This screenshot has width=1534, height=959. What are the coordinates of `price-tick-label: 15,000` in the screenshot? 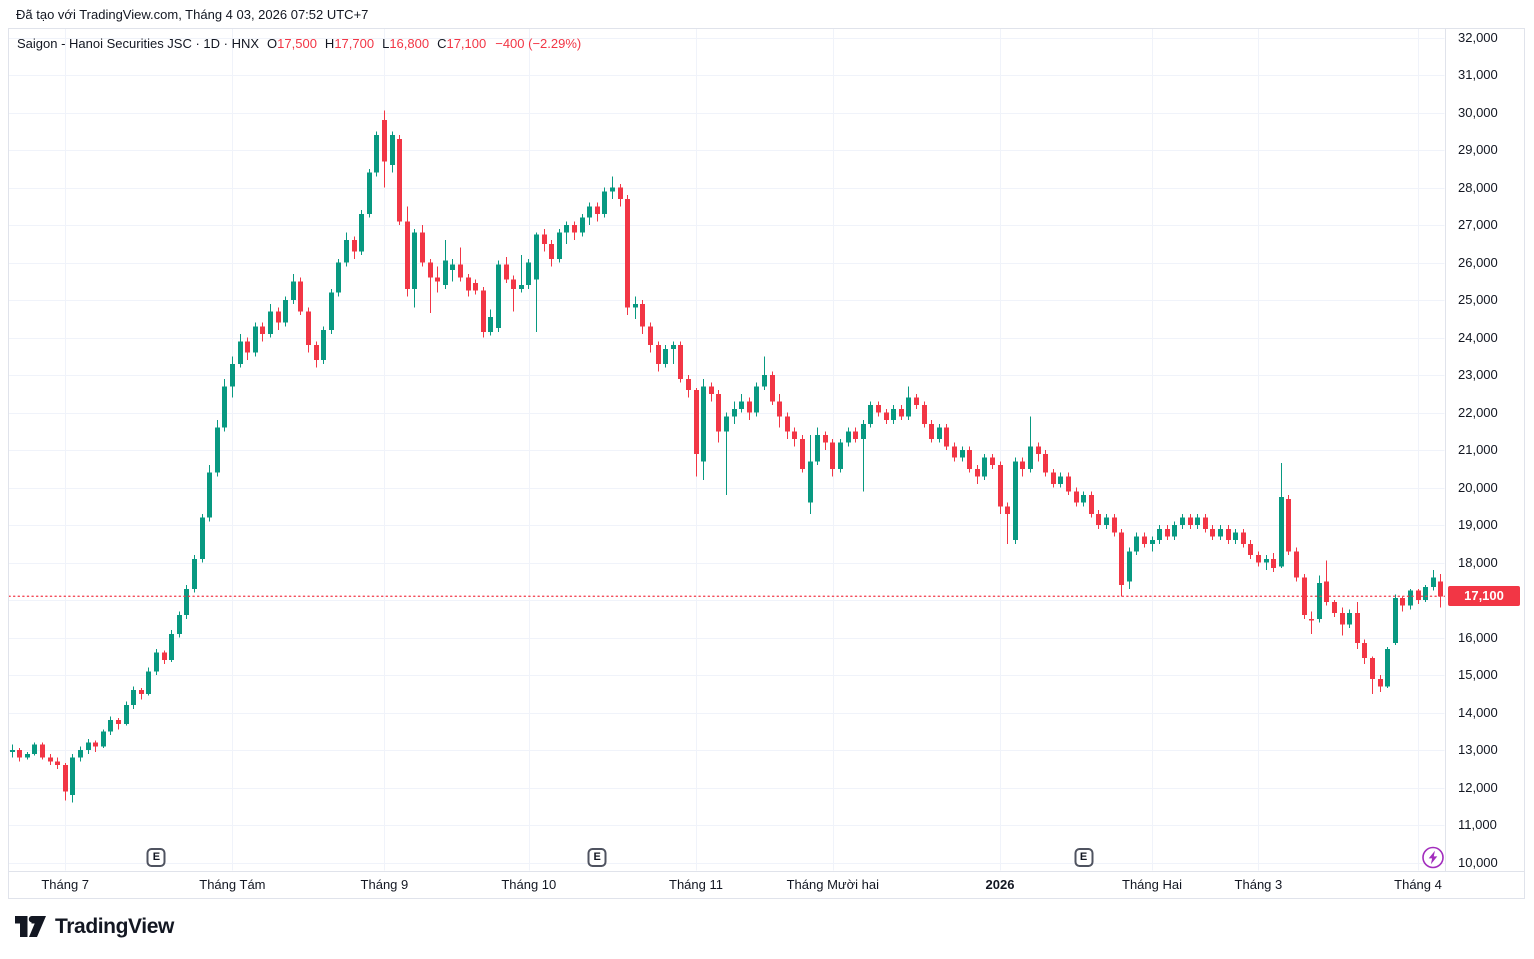 It's located at (1478, 674).